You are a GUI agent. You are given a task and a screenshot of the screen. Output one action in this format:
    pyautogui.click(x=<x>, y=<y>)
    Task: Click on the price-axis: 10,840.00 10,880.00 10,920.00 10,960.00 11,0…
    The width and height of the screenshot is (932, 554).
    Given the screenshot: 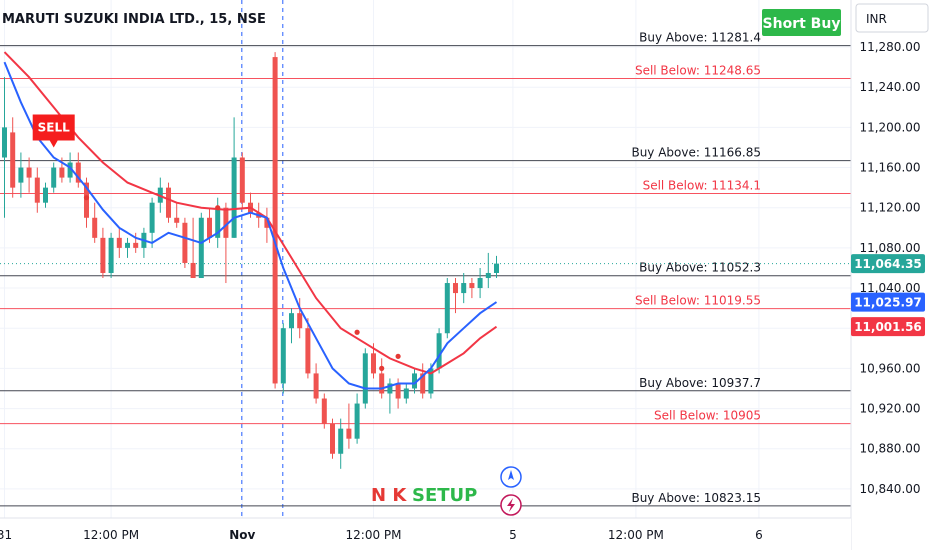 What is the action you would take?
    pyautogui.click(x=891, y=275)
    